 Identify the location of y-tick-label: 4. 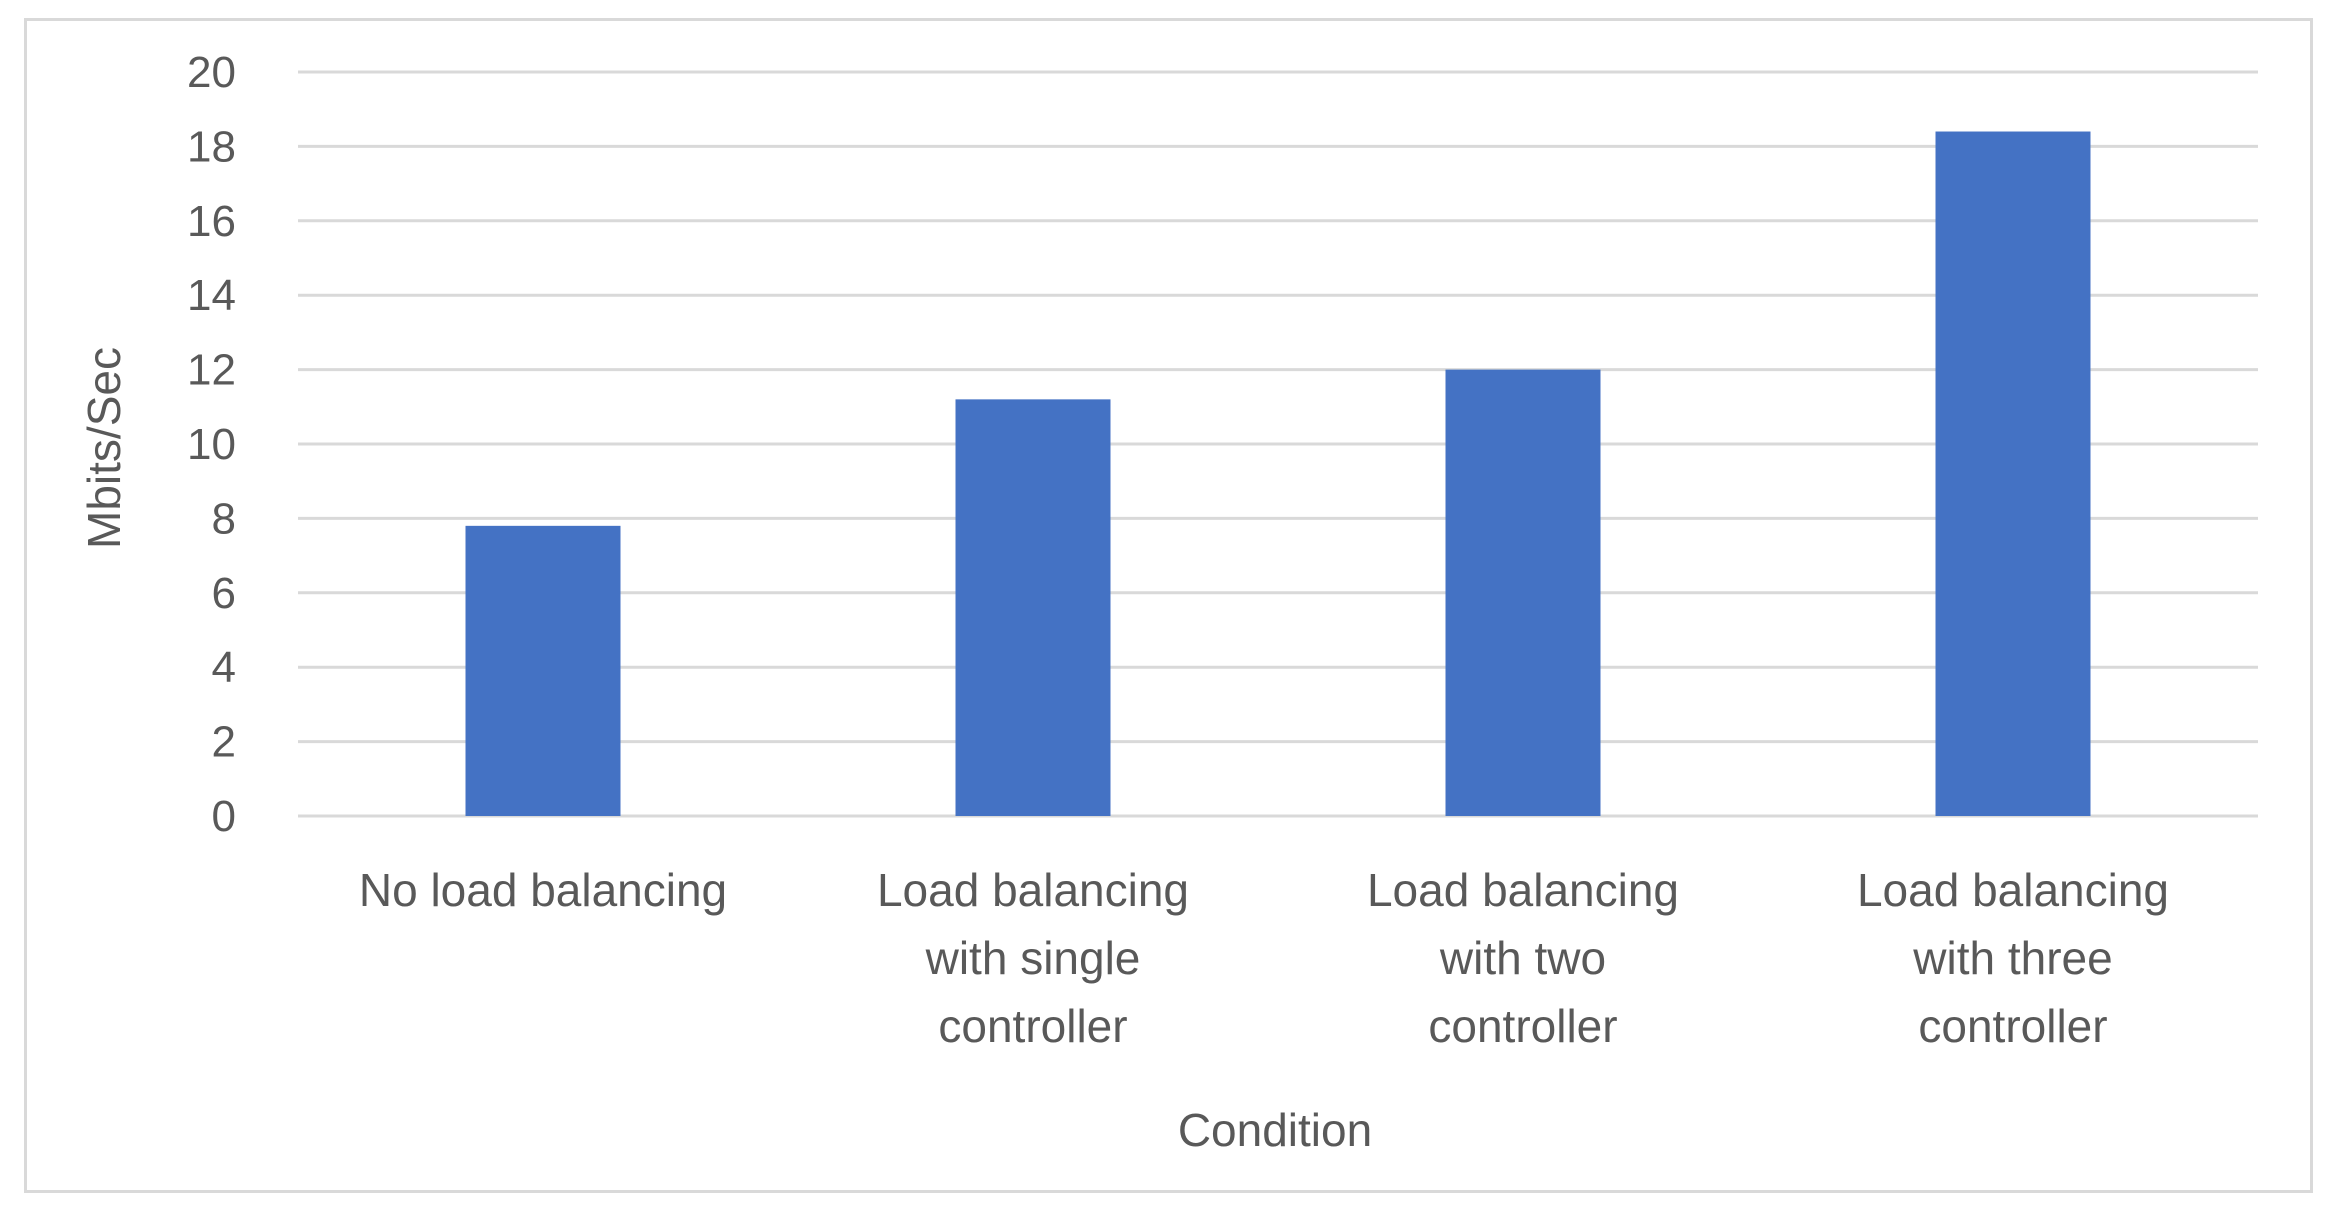
(224, 667).